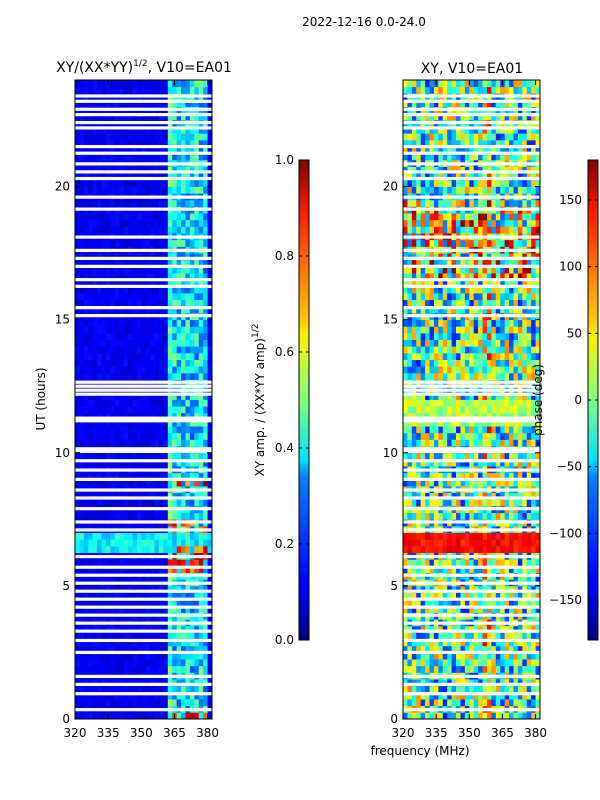  What do you see at coordinates (143, 237) in the screenshot?
I see `data-gap-row` at bounding box center [143, 237].